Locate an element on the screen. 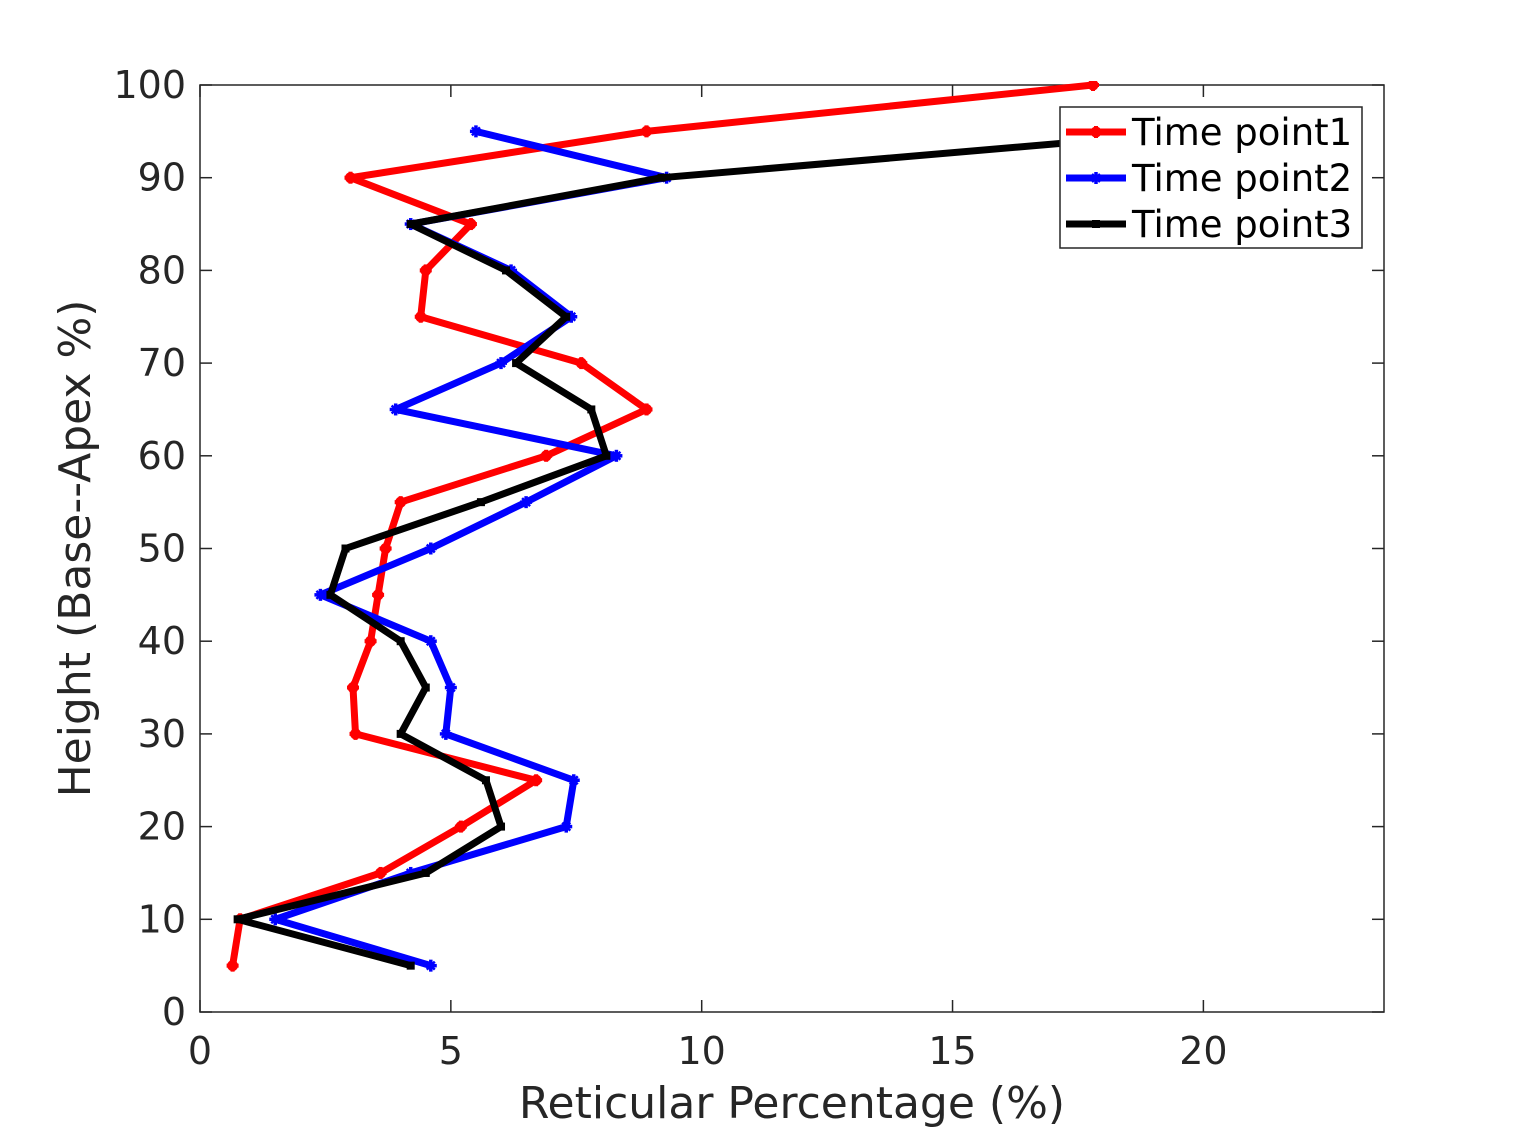  legend-label: Time point1 is located at coordinates (1241, 132).